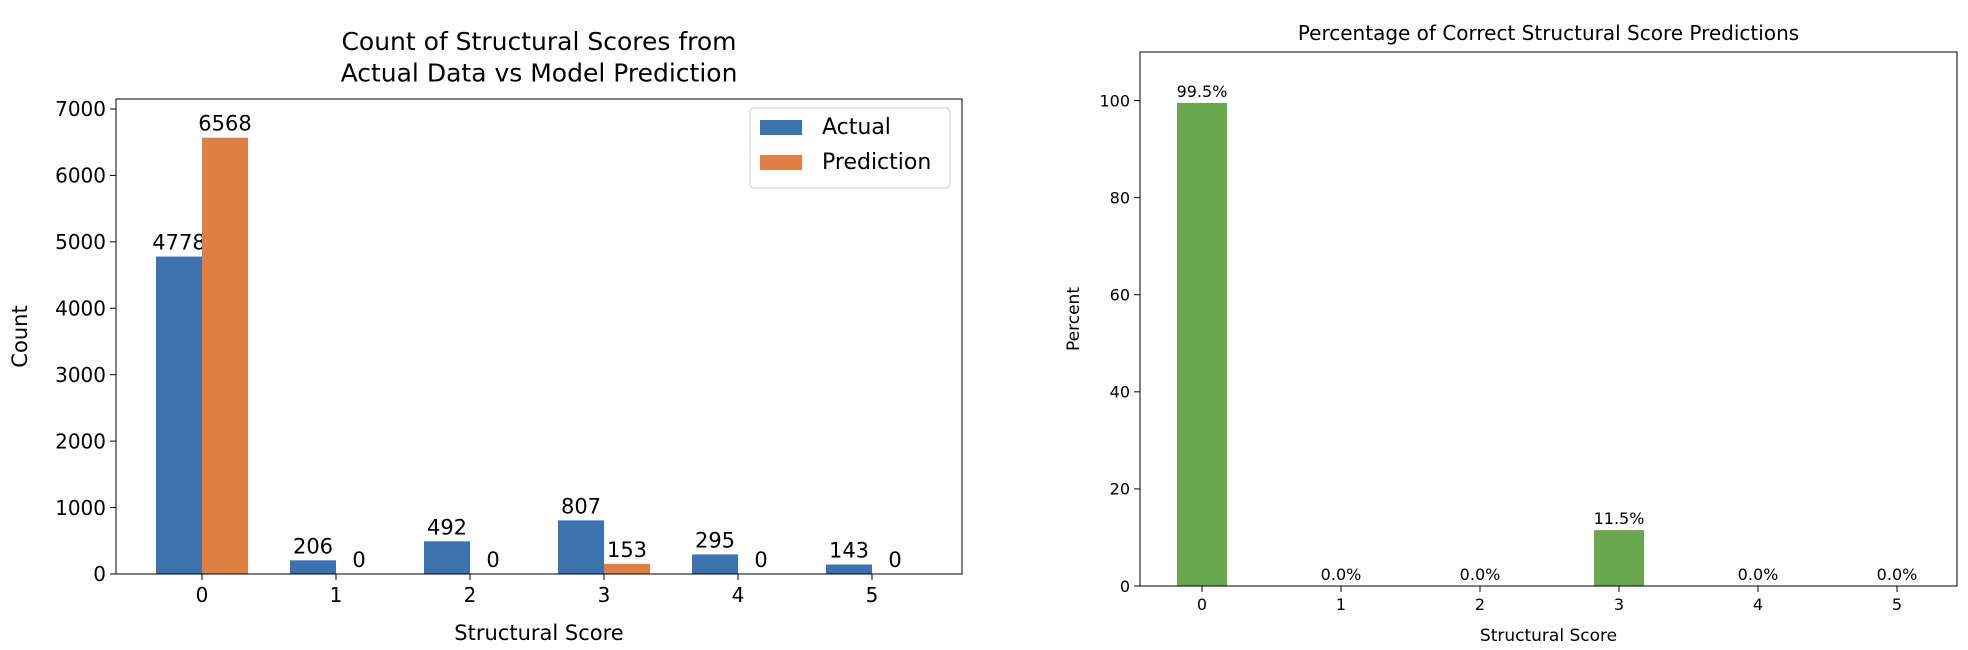 This screenshot has height=650, width=1968. I want to click on y-tick-label-0-2000: 2000, so click(80, 441).